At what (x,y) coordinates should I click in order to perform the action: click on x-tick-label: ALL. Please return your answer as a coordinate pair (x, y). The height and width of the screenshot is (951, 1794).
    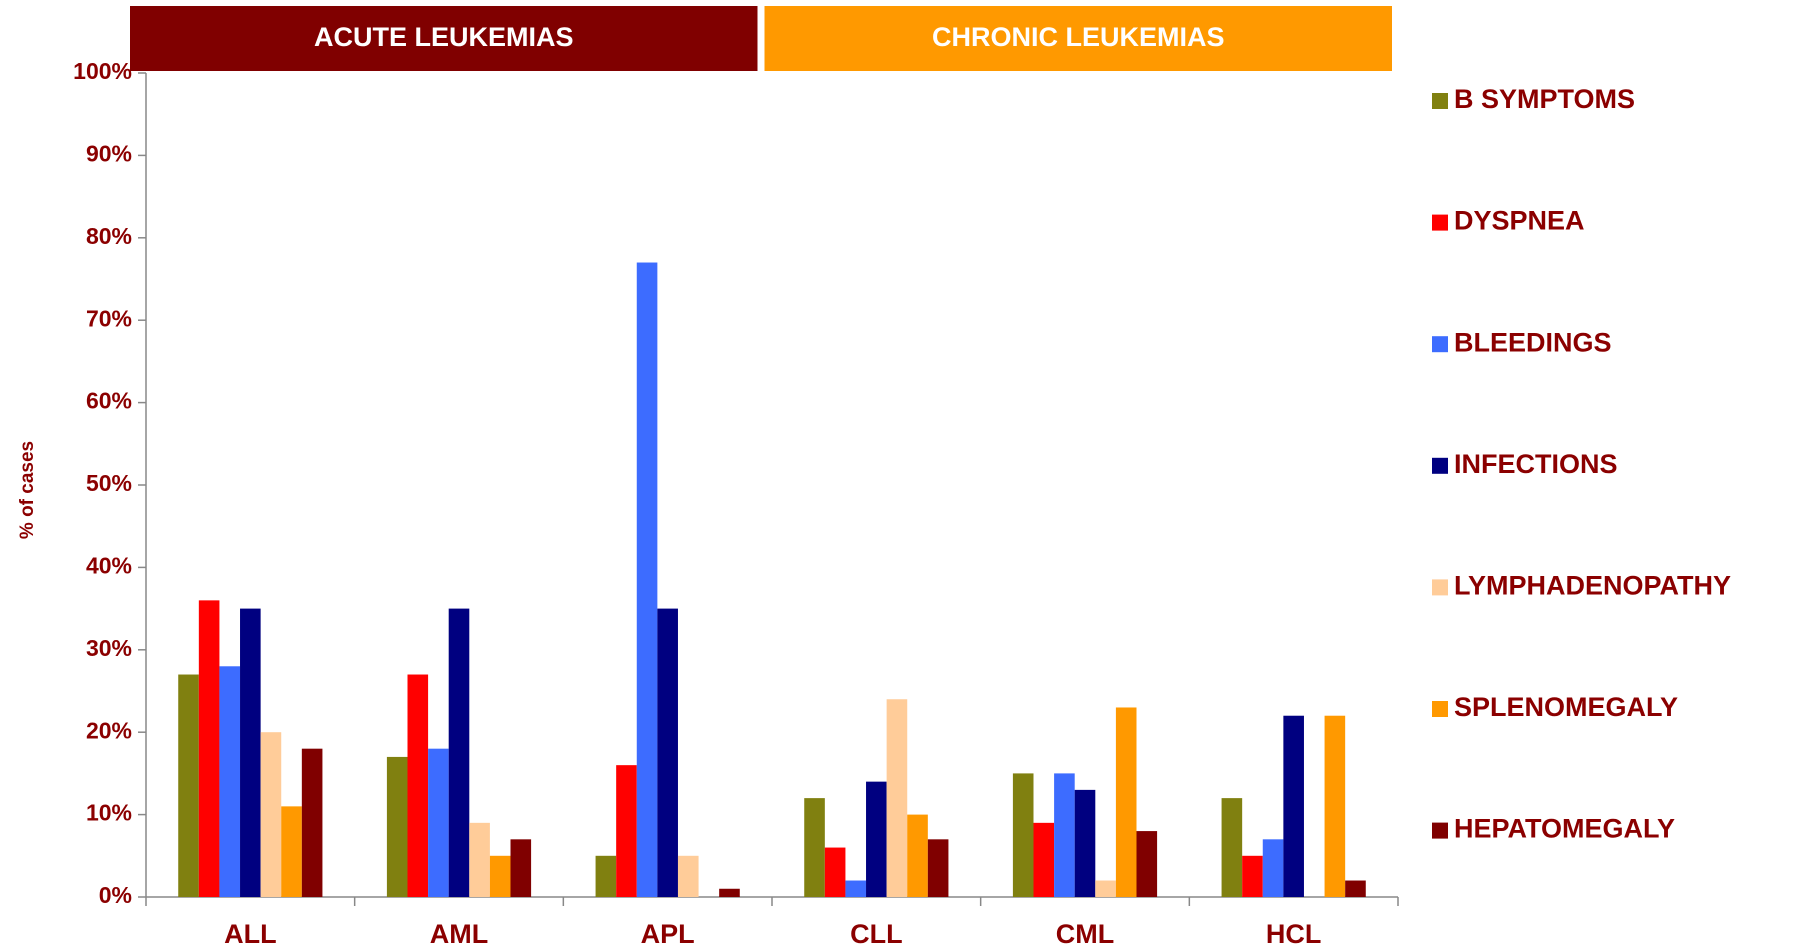
    Looking at the image, I should click on (250, 934).